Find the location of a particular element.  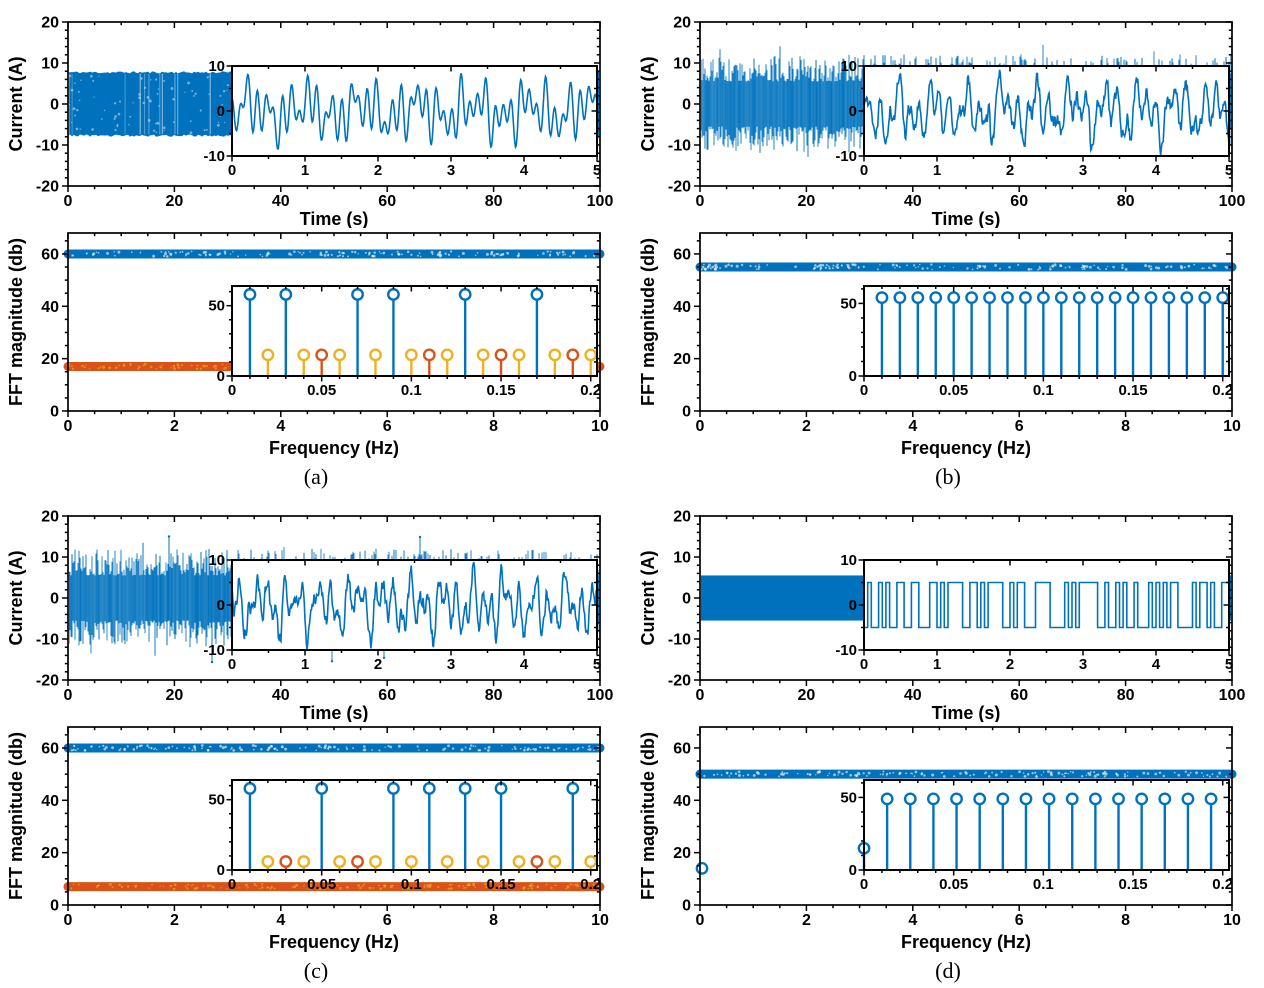

svg-text: 3 is located at coordinates (451, 170).